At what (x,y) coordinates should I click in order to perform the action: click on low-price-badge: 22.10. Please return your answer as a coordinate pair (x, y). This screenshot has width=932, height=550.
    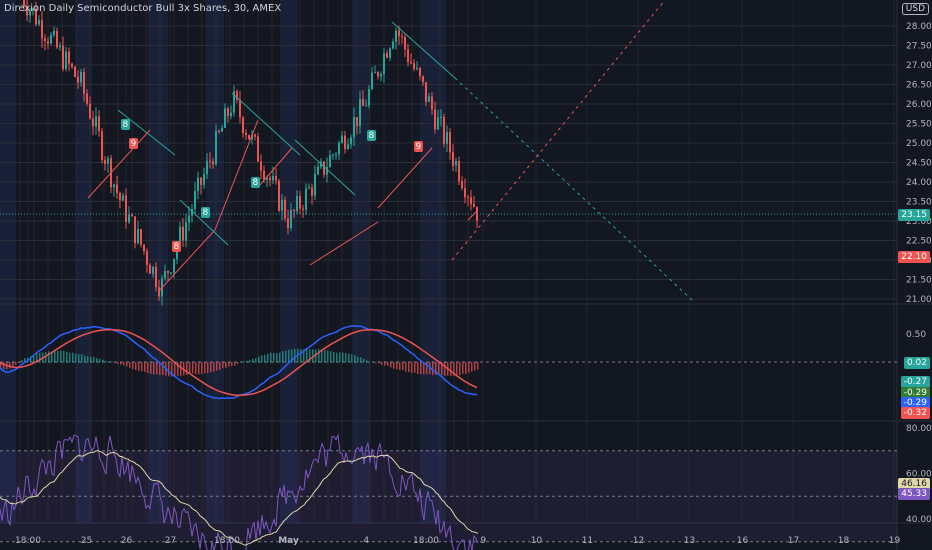
    Looking at the image, I should click on (914, 257).